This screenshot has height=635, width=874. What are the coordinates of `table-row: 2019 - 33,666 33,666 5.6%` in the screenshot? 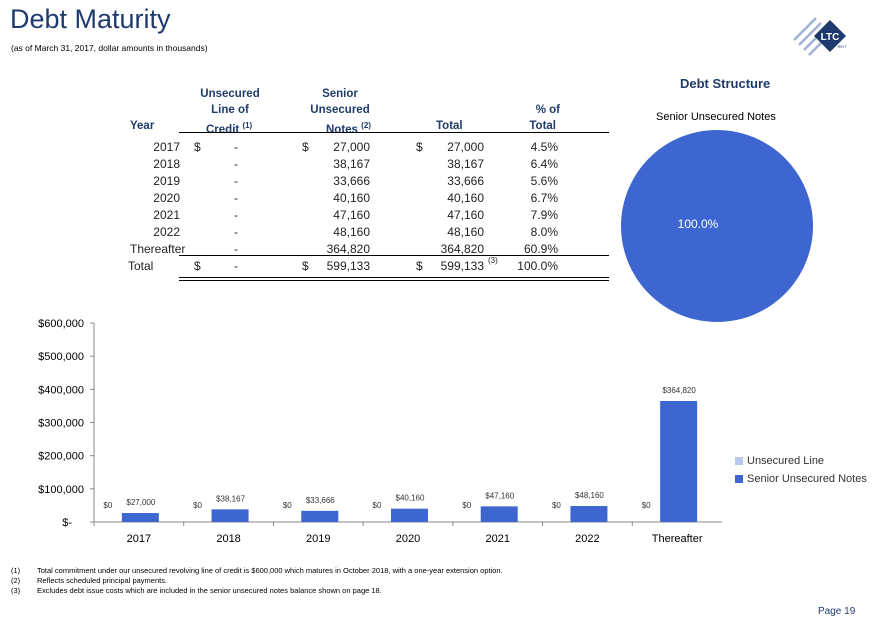 It's located at (355, 182).